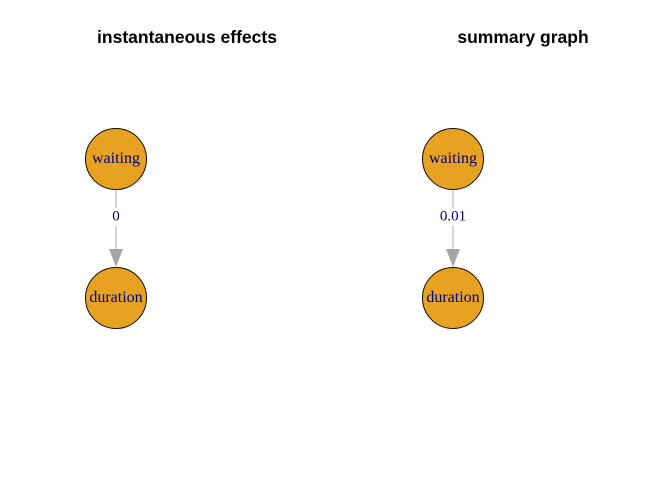 The height and width of the screenshot is (480, 672). I want to click on graph-title: summary graph, so click(523, 37).